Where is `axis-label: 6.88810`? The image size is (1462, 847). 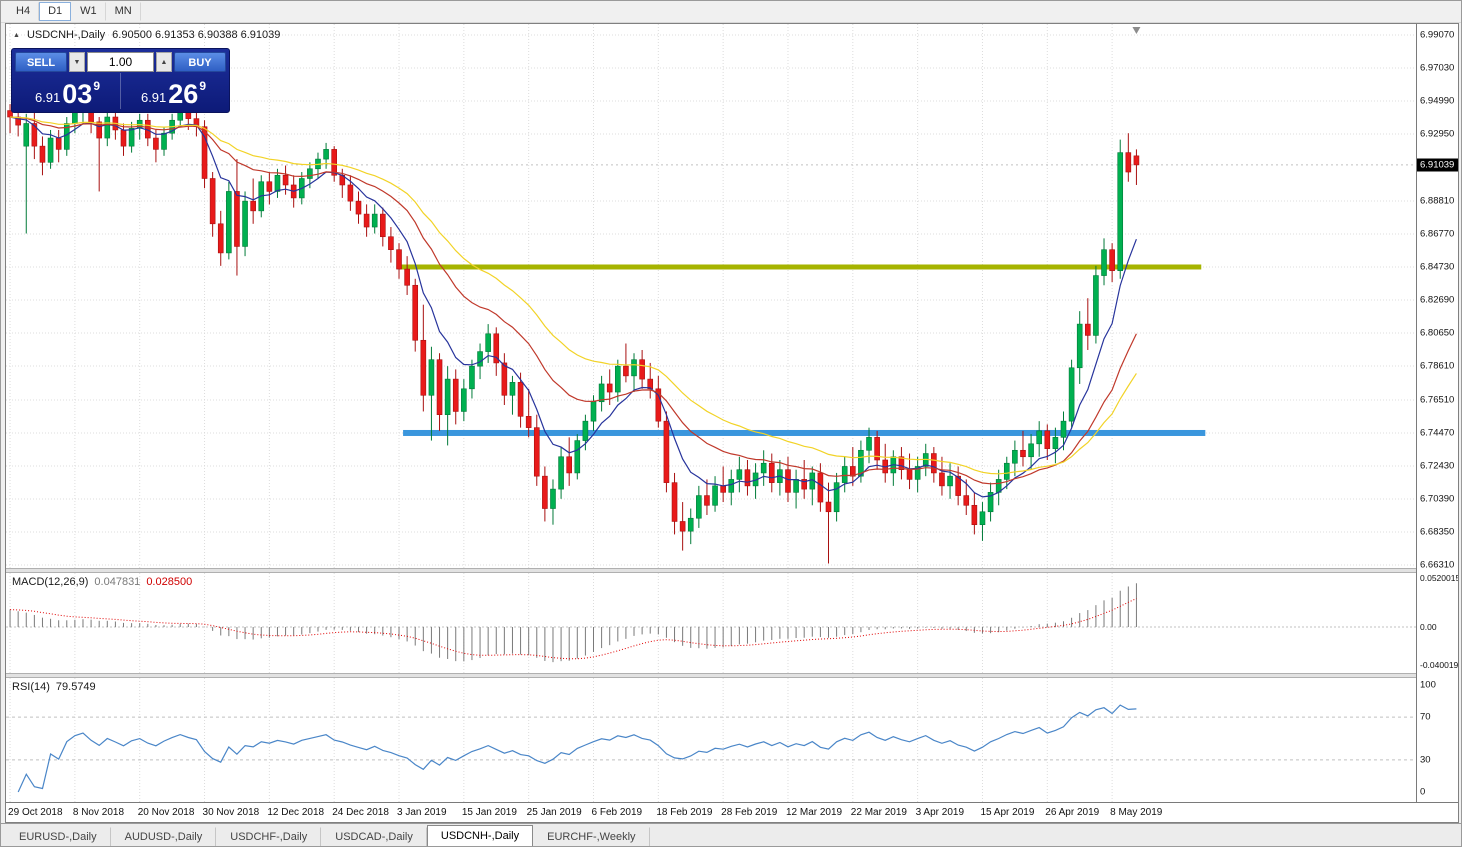 axis-label: 6.88810 is located at coordinates (1437, 201).